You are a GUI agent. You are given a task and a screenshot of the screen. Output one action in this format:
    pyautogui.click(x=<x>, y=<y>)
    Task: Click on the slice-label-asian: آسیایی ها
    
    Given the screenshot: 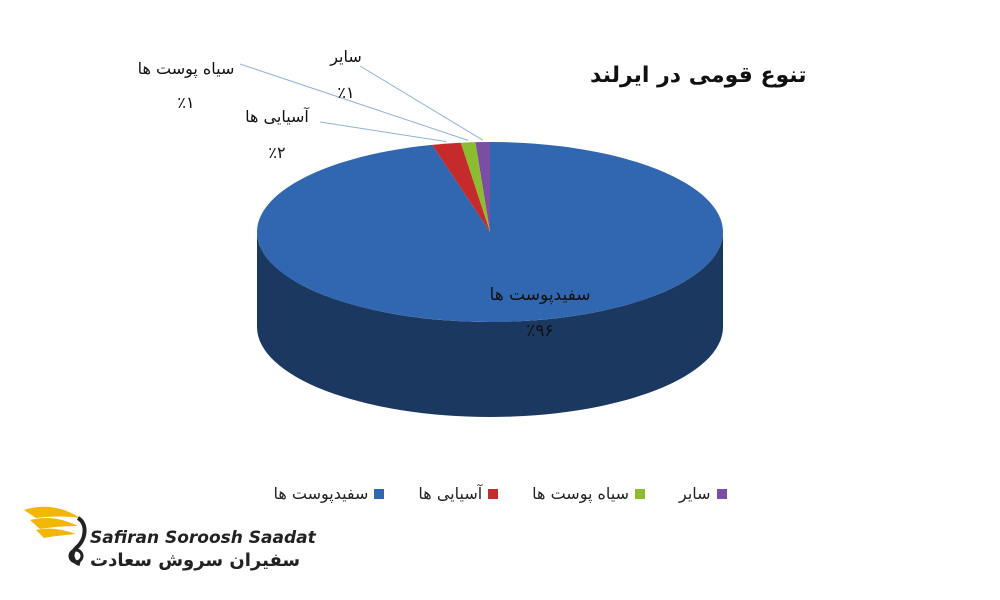 What is the action you would take?
    pyautogui.click(x=277, y=116)
    